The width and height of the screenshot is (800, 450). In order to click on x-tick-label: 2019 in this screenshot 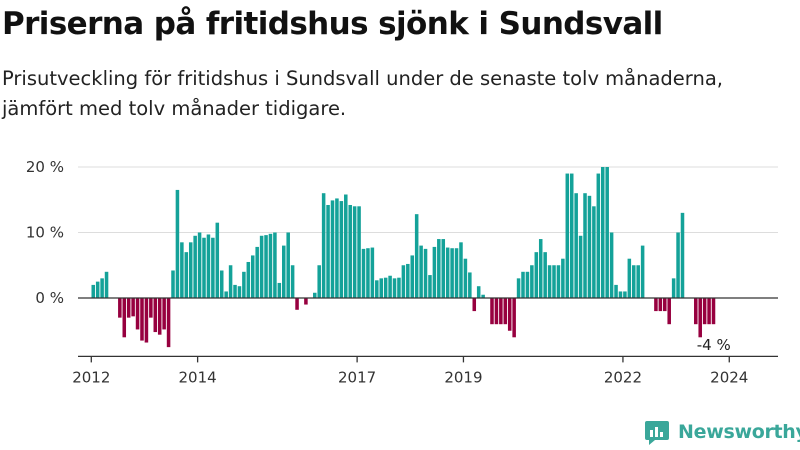, I will do `click(463, 377)`.